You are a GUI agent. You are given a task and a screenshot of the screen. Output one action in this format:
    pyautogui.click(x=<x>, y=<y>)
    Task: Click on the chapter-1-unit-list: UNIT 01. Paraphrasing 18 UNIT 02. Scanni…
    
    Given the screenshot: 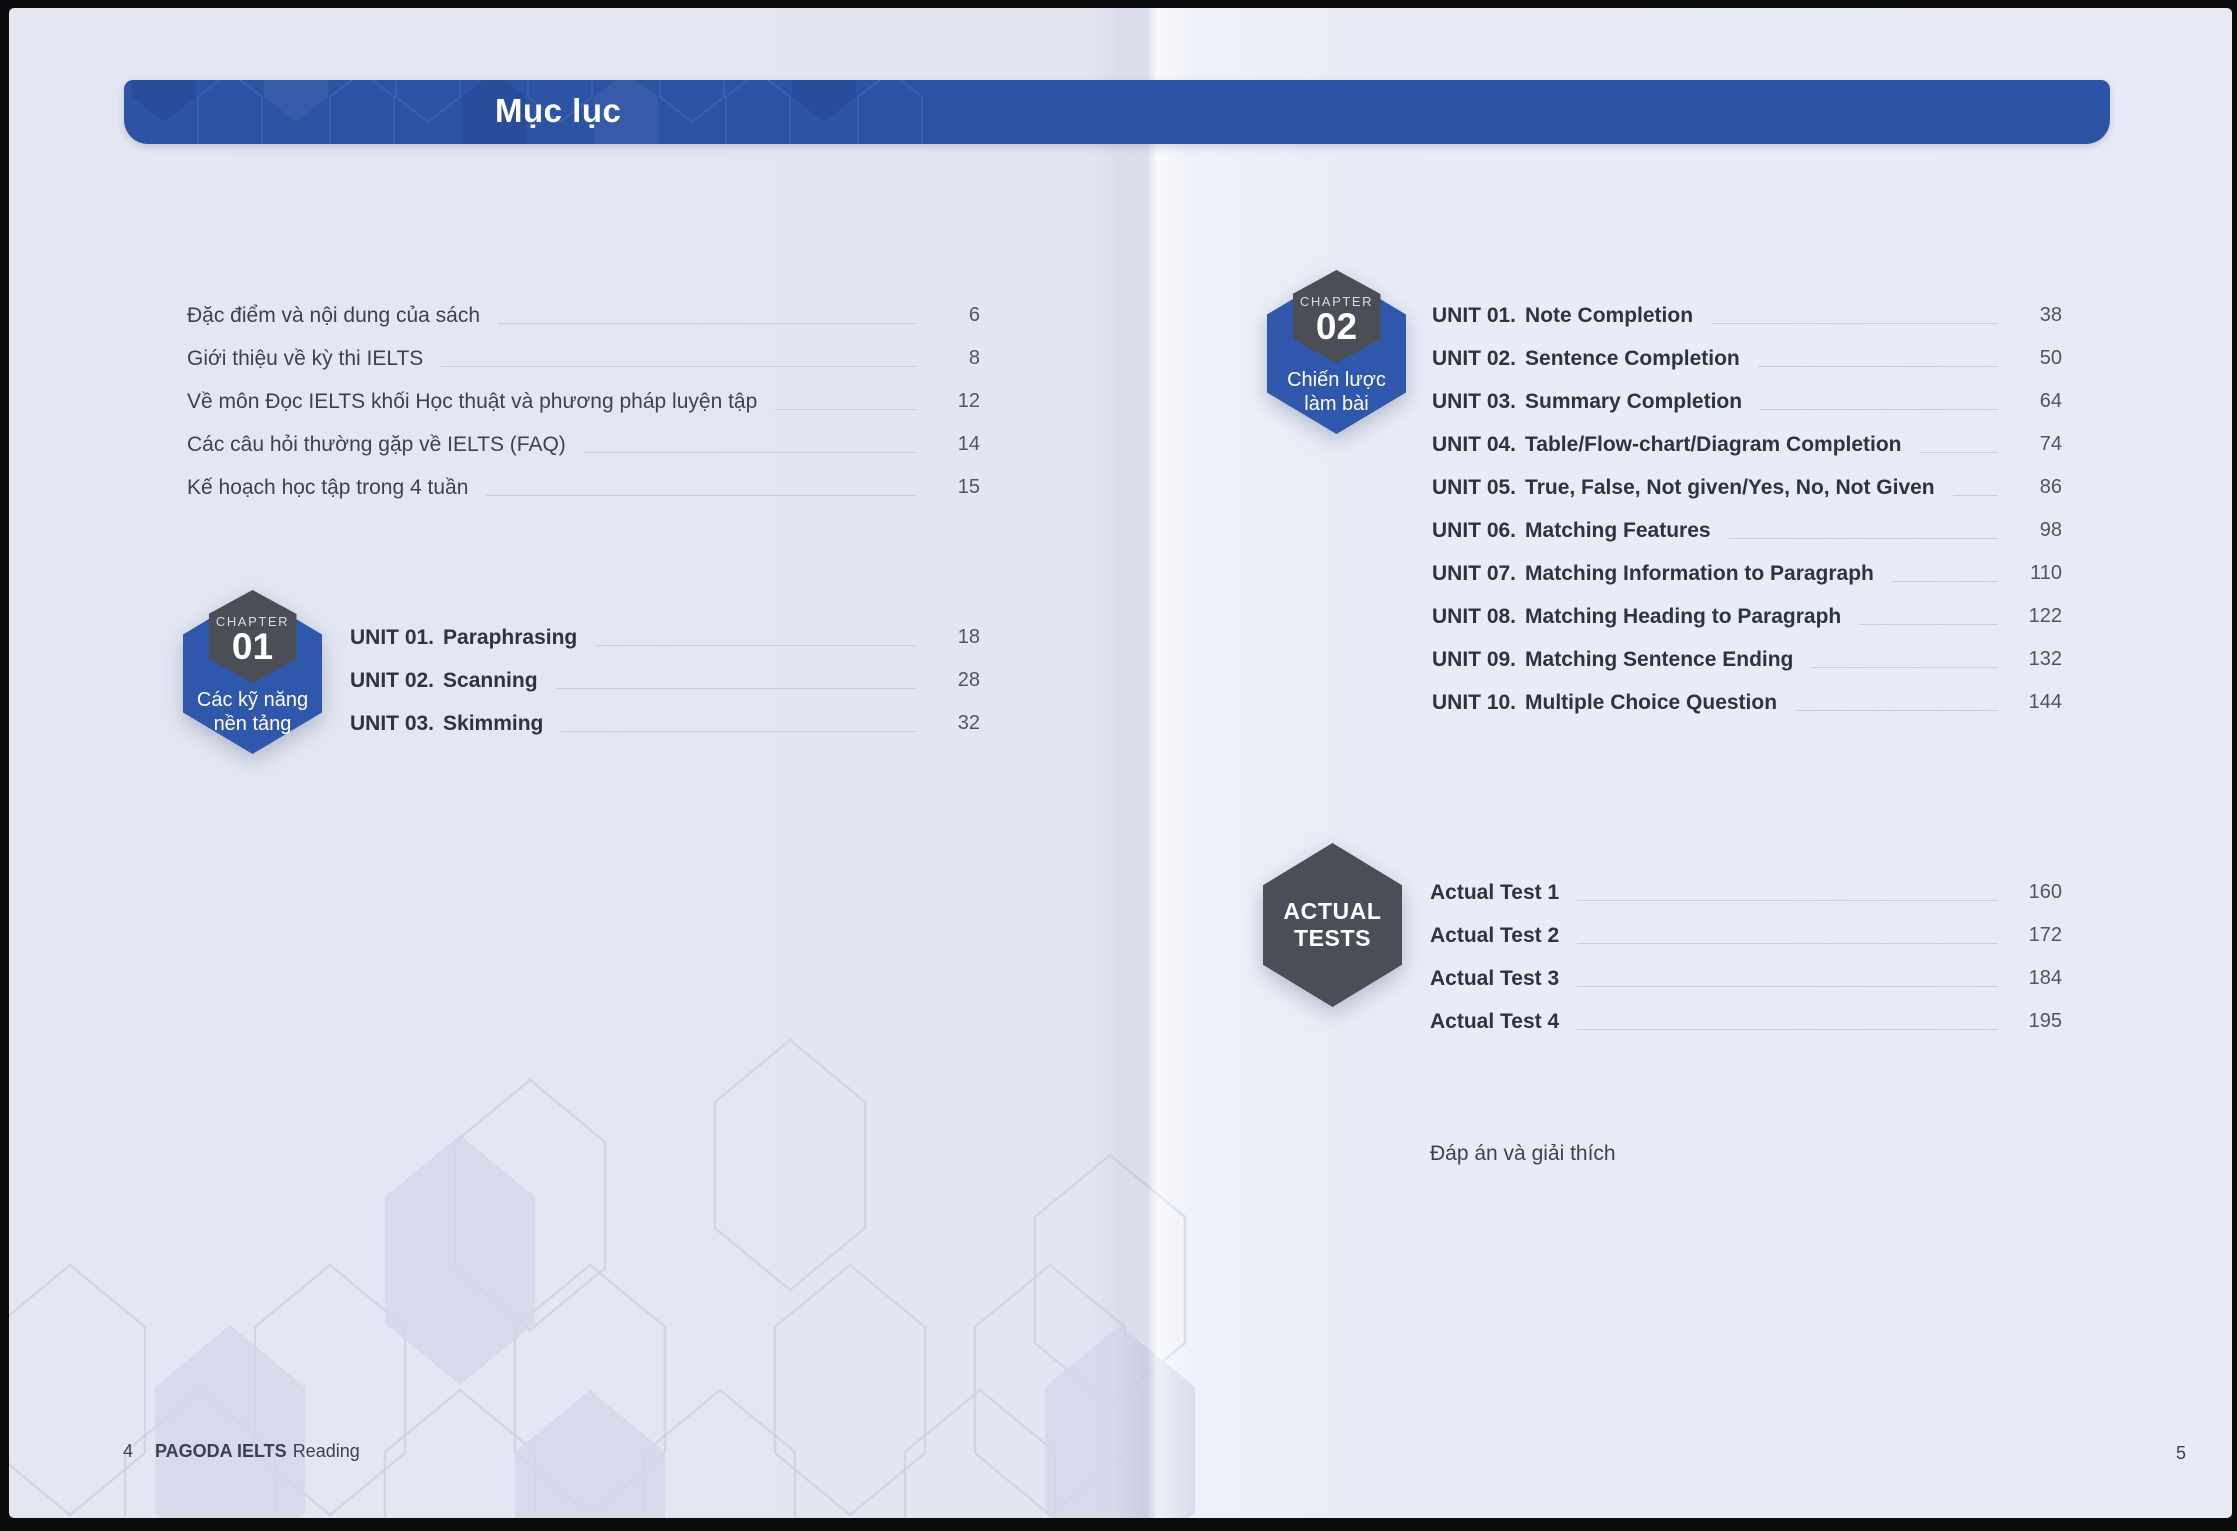 What is the action you would take?
    pyautogui.click(x=665, y=680)
    